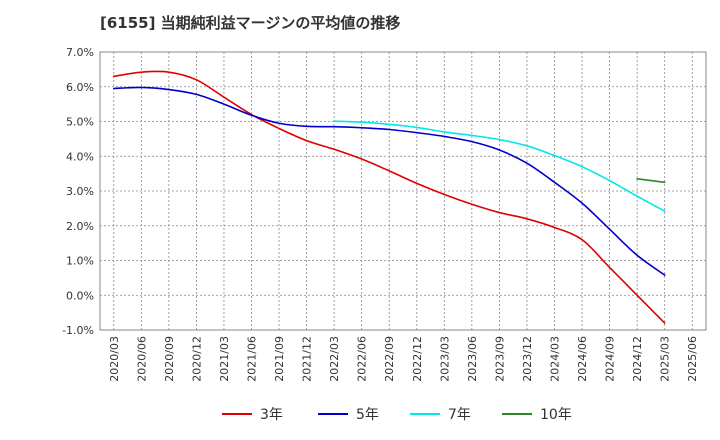 The height and width of the screenshot is (440, 720). What do you see at coordinates (362, 359) in the screenshot?
I see `x-tick-label: 2022/06` at bounding box center [362, 359].